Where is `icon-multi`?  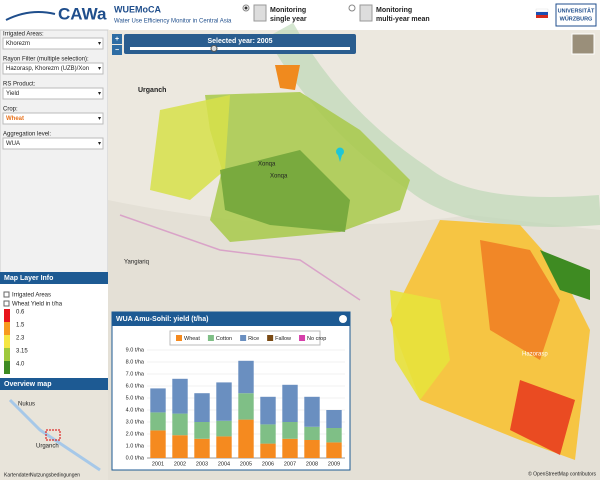 icon-multi is located at coordinates (366, 13).